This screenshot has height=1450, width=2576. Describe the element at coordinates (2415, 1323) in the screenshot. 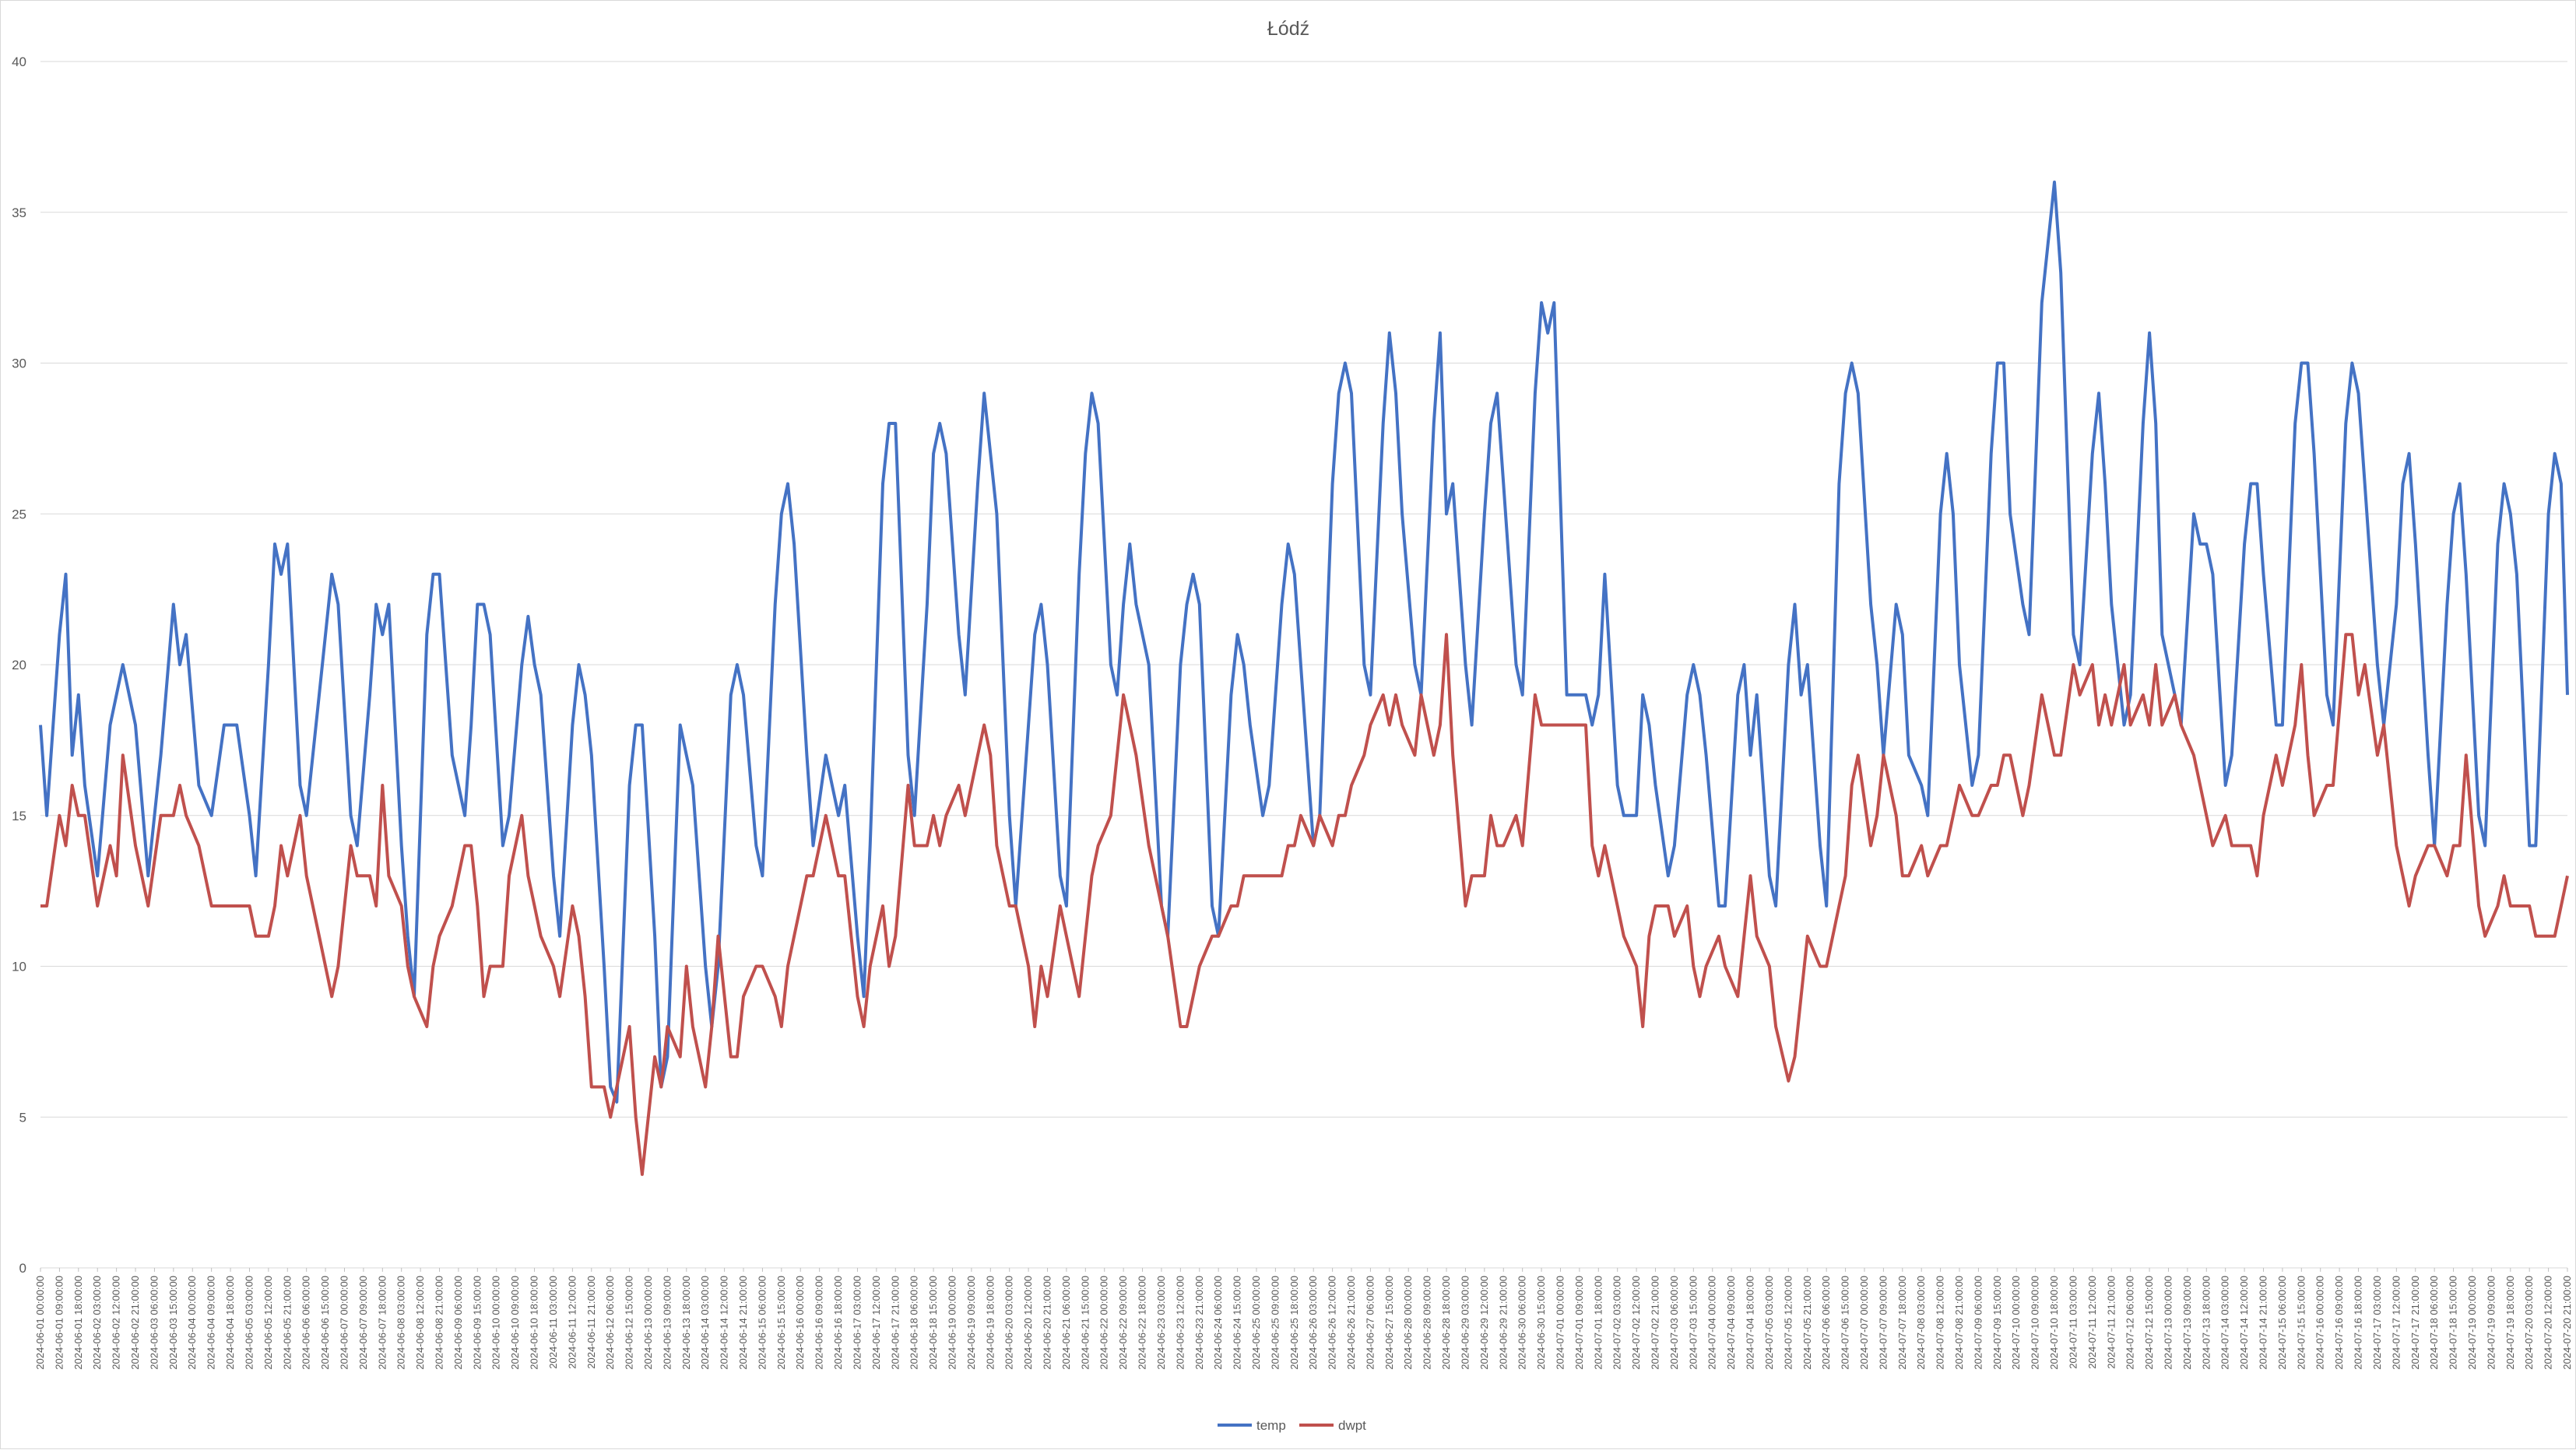

I see `x-tick-label: 2024-07-17 21:00:00` at that location.